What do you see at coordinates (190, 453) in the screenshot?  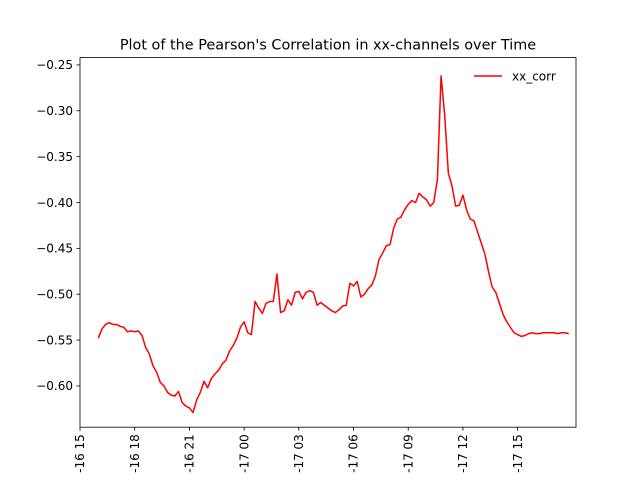 I see `x-tick-label: -16 21` at bounding box center [190, 453].